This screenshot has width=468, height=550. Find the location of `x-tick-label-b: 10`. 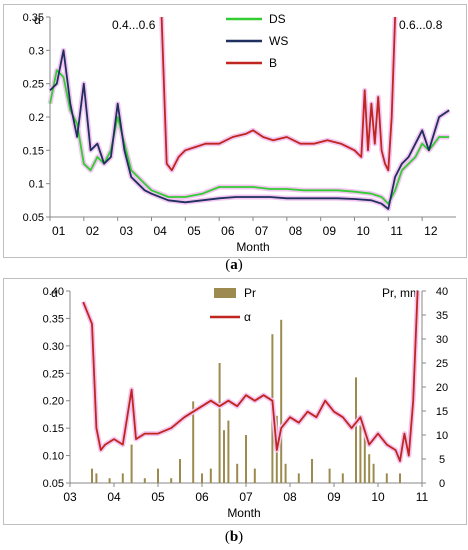

x-tick-label-b: 10 is located at coordinates (378, 497).